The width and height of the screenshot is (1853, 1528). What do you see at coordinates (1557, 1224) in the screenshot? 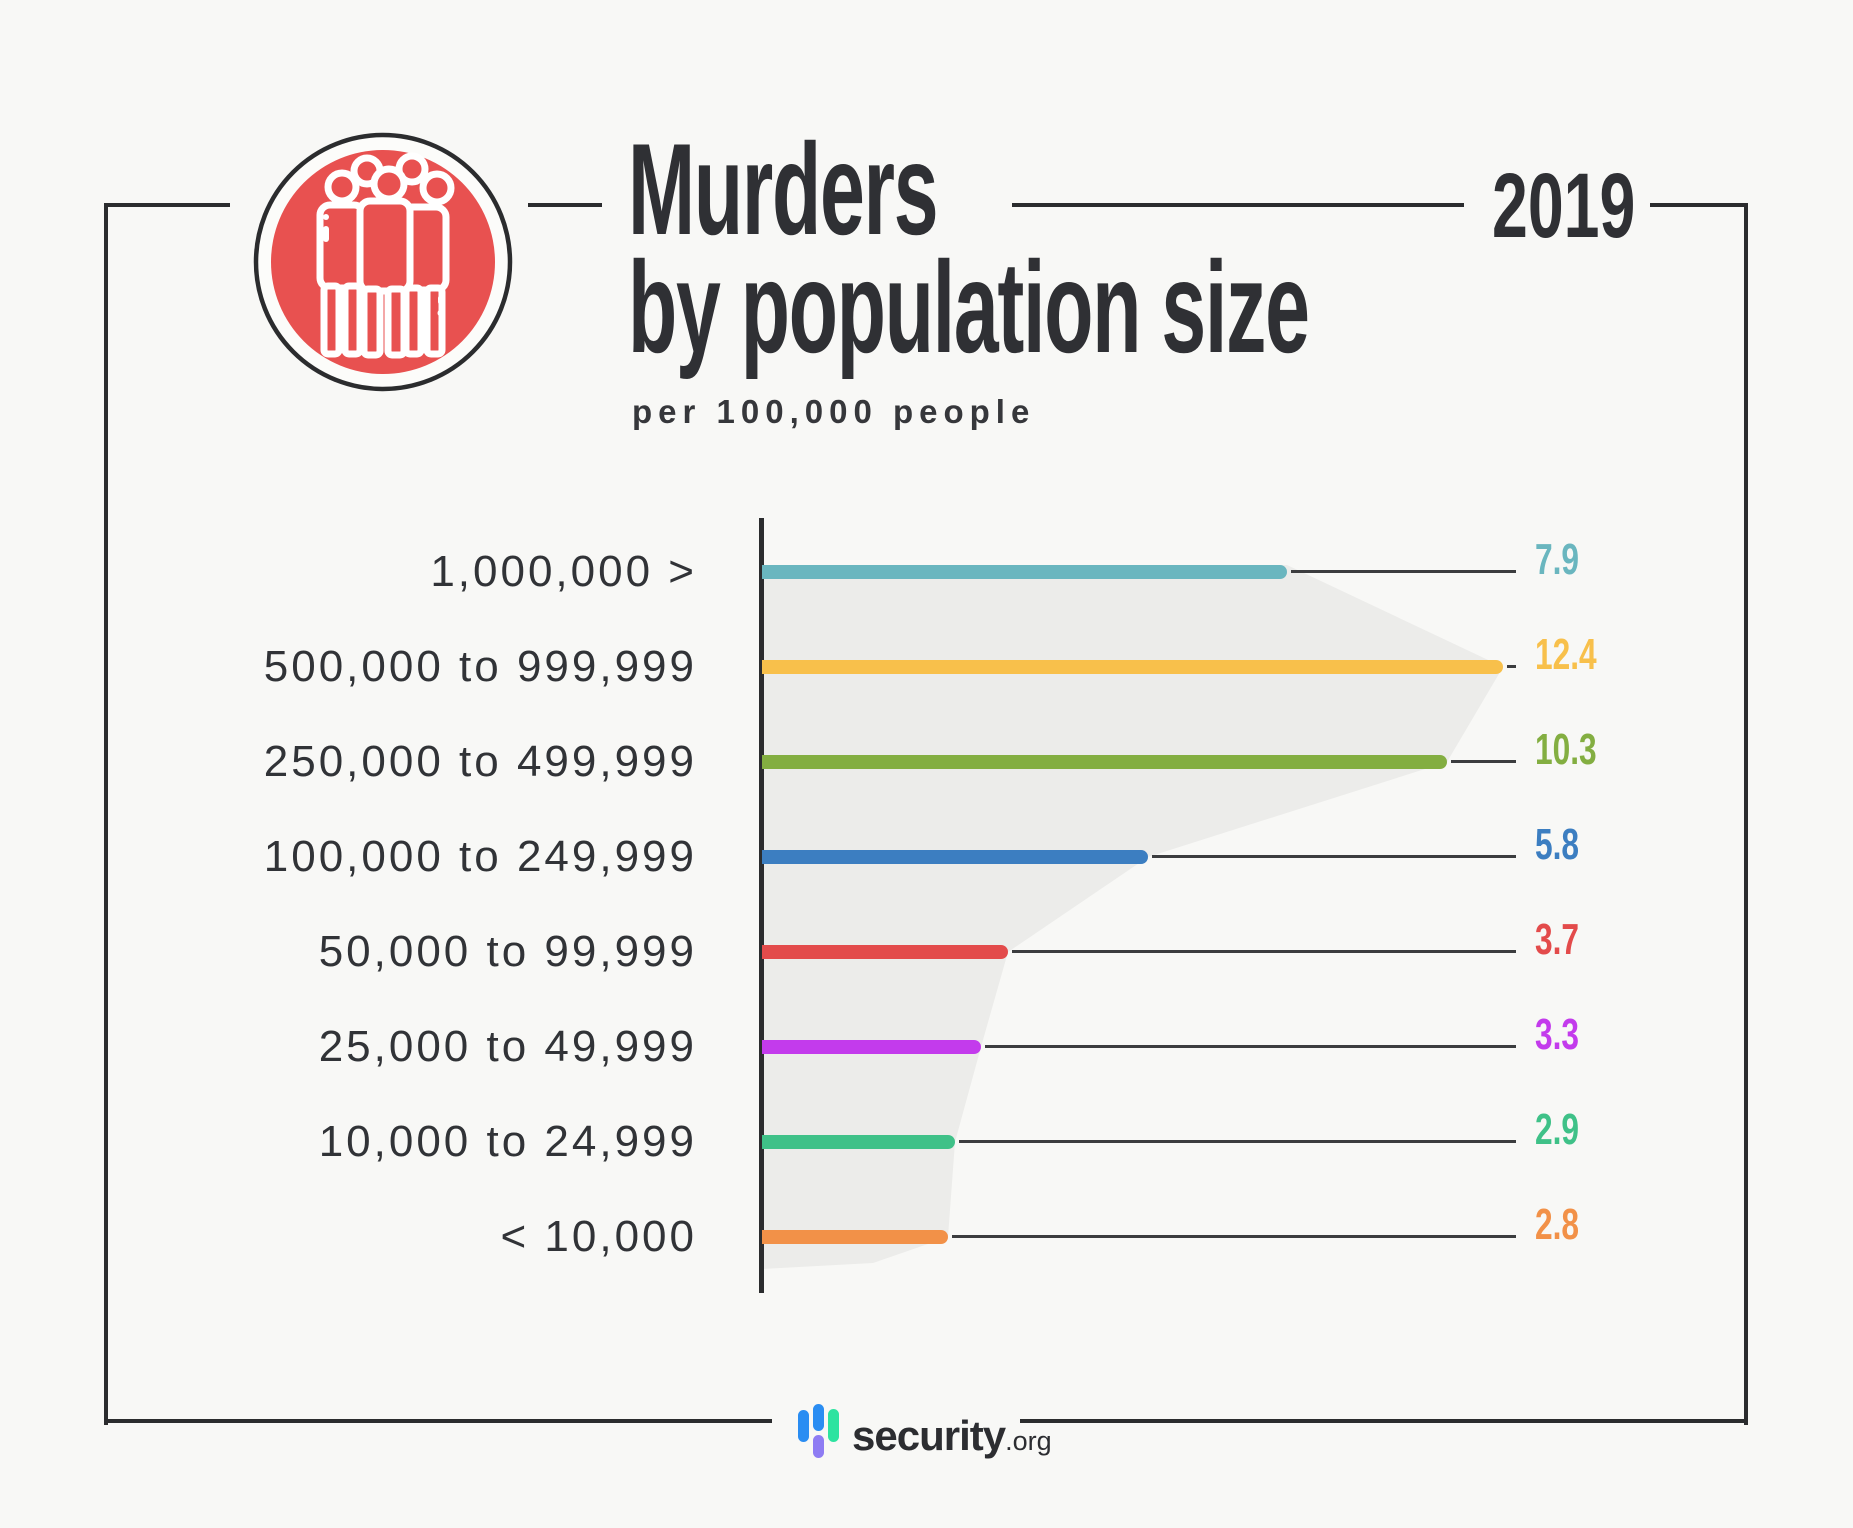
I see `value-label-text: 2.8` at bounding box center [1557, 1224].